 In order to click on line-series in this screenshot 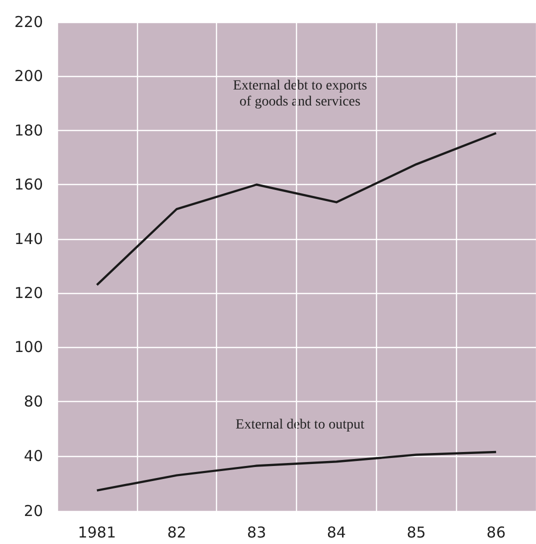, I will do `click(297, 471)`.